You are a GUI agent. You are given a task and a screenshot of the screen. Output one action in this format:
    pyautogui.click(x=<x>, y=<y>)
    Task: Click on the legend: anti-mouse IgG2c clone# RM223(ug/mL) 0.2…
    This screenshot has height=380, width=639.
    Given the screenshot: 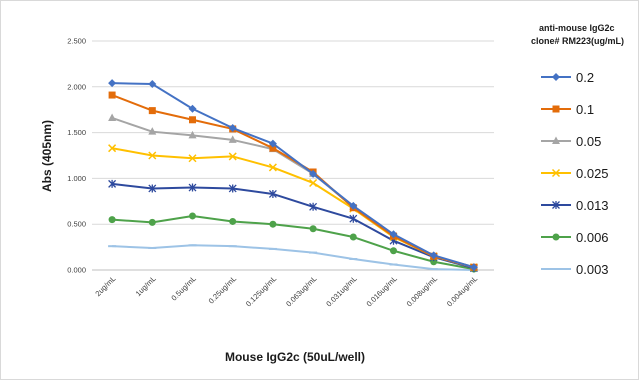 What is the action you would take?
    pyautogui.click(x=577, y=150)
    